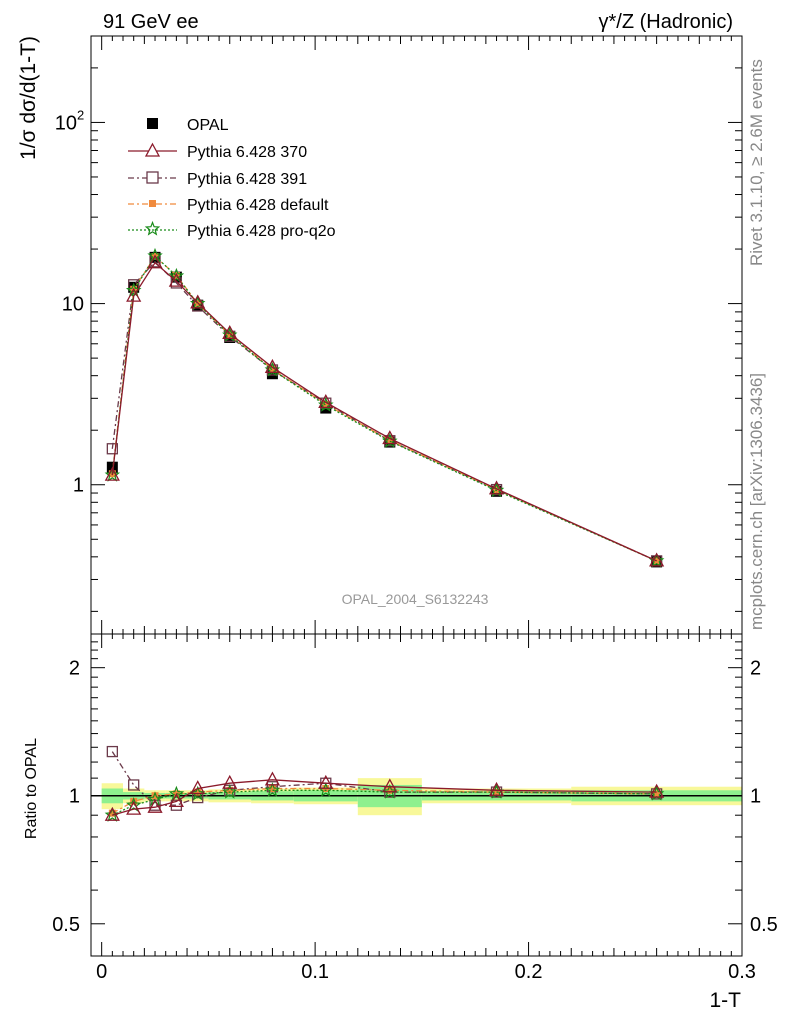 Image resolution: width=786 pixels, height=1024 pixels. I want to click on ratio-y-axis-title: Ratio to OPAL, so click(31, 788).